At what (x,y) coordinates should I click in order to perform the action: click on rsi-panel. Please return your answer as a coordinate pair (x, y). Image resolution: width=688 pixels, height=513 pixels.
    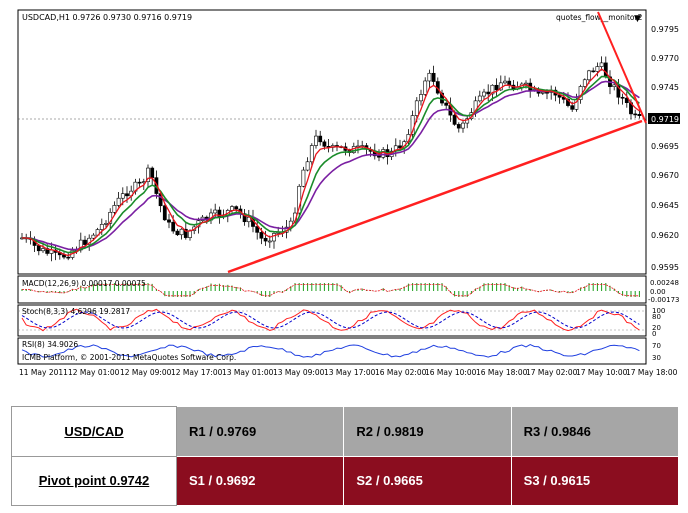
    Looking at the image, I should click on (332, 351).